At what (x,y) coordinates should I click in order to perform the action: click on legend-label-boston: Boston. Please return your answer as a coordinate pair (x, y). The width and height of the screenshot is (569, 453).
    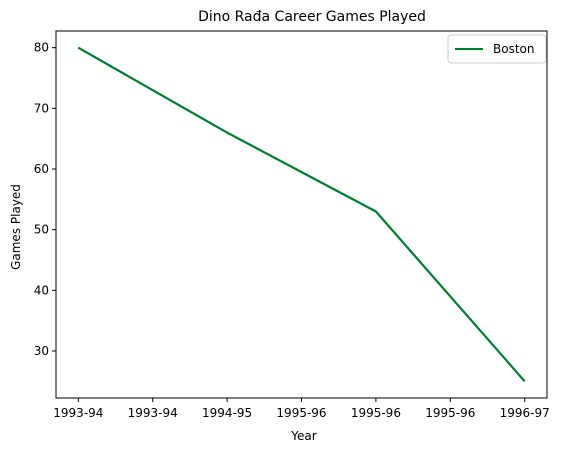
    Looking at the image, I should click on (513, 49).